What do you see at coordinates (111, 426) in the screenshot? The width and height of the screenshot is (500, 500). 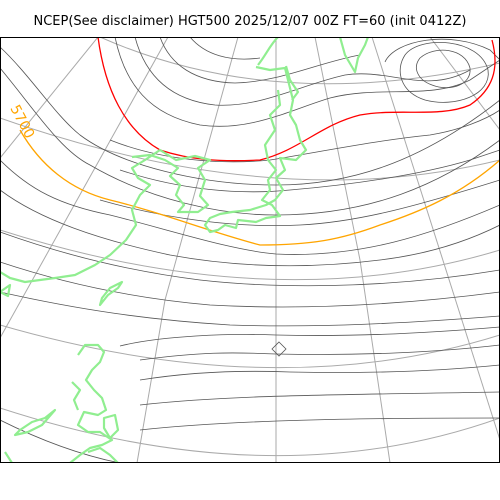 I see `coastline-scotland-islands` at bounding box center [111, 426].